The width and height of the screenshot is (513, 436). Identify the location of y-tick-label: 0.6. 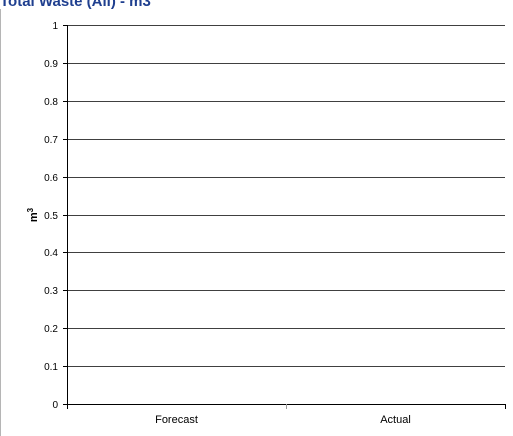
(51, 178).